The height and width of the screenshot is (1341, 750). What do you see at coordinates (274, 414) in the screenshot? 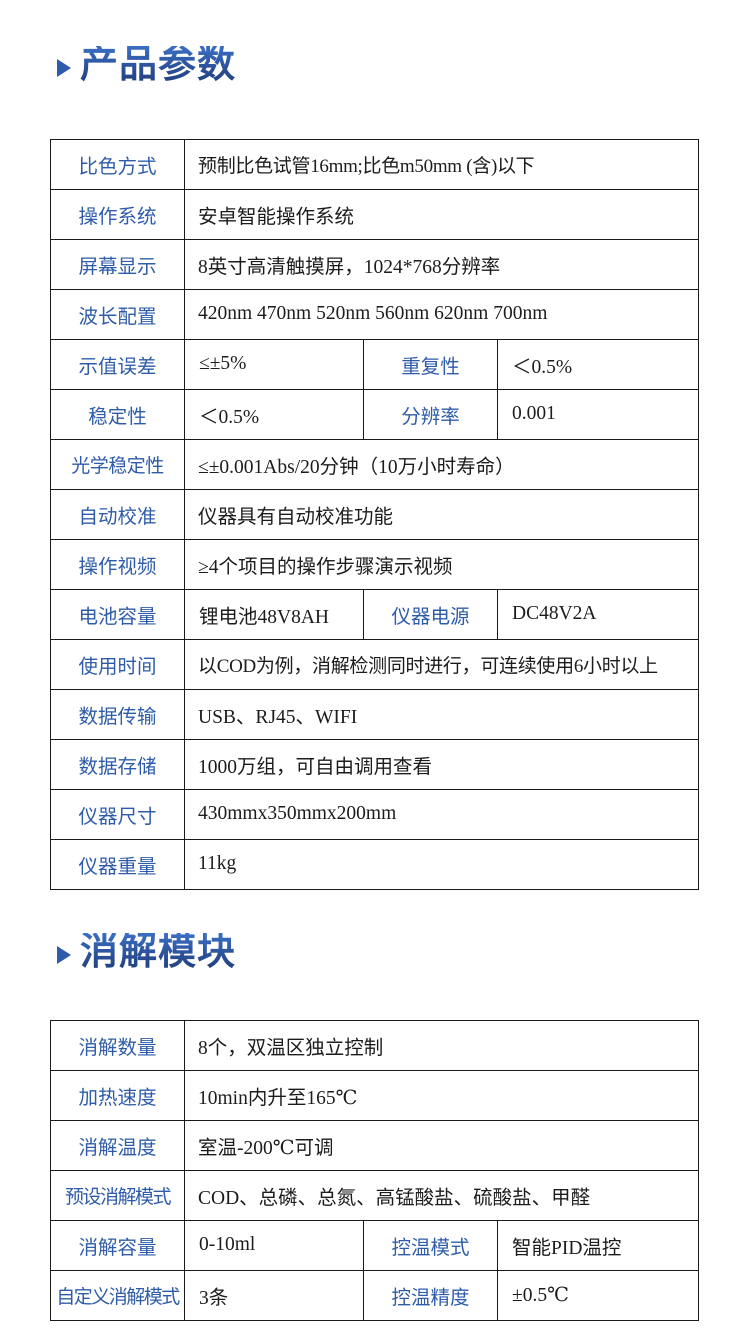
I see `row-value: ＜0.5%` at bounding box center [274, 414].